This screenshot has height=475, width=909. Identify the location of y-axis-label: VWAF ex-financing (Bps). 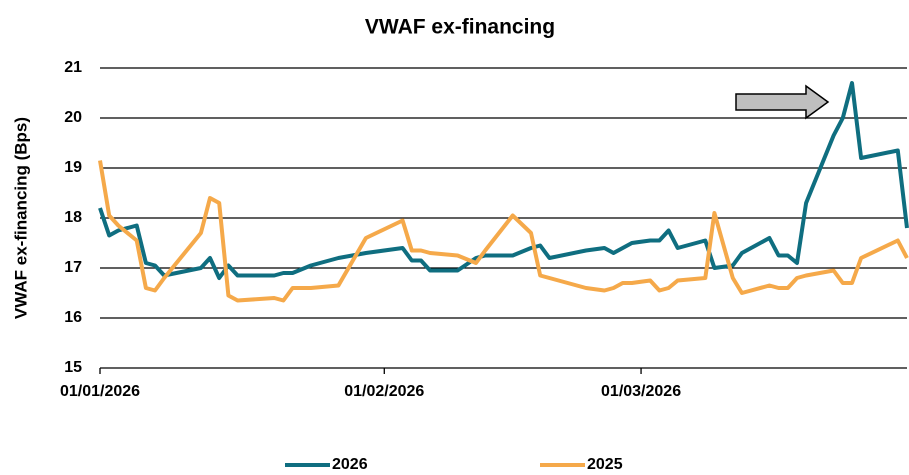
(20, 218).